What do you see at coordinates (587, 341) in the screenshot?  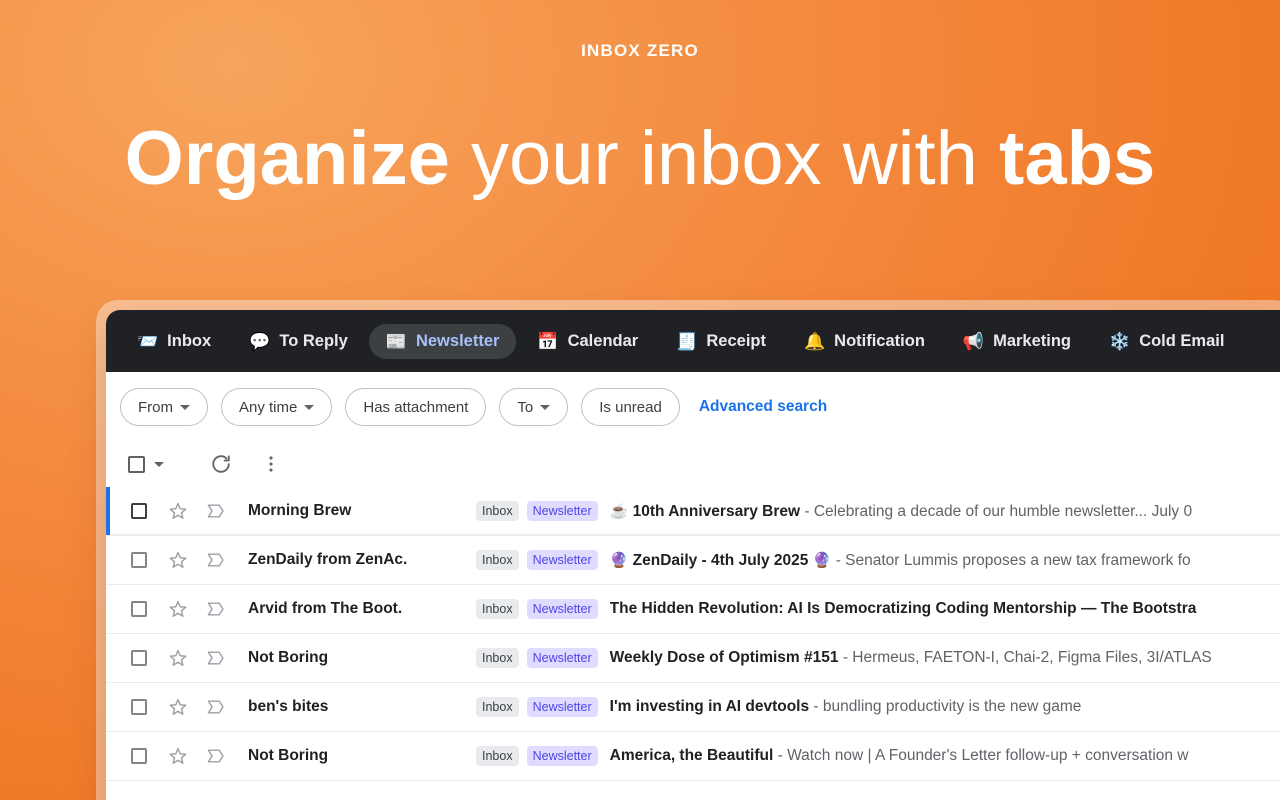 I see `tab-calendar: 📅 Calendar` at bounding box center [587, 341].